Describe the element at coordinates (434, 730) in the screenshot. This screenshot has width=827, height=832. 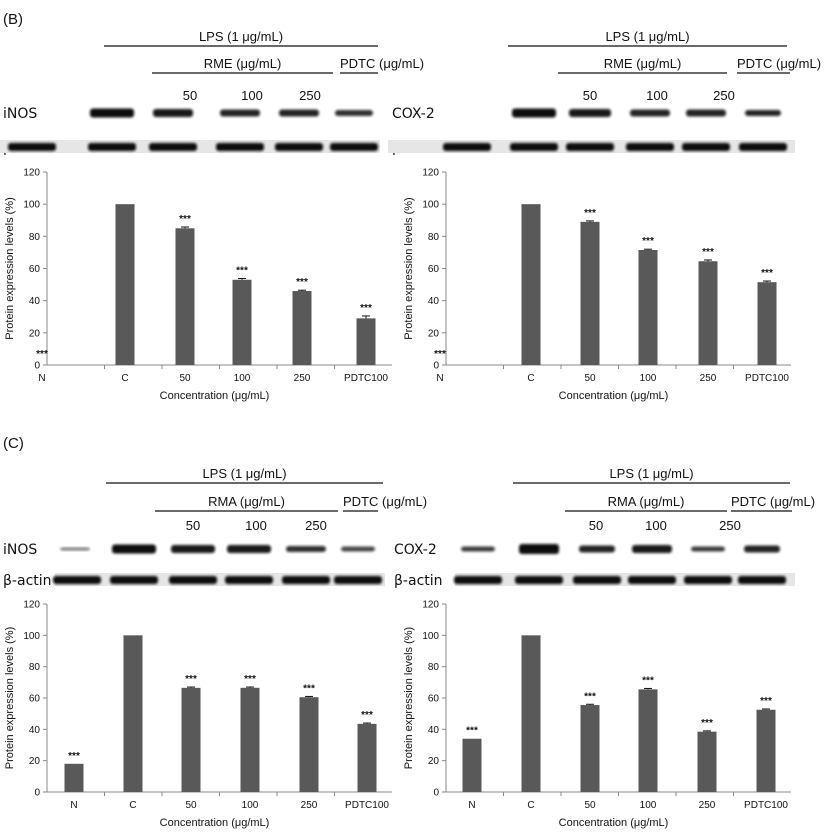
I see `y-tick-label: 40` at that location.